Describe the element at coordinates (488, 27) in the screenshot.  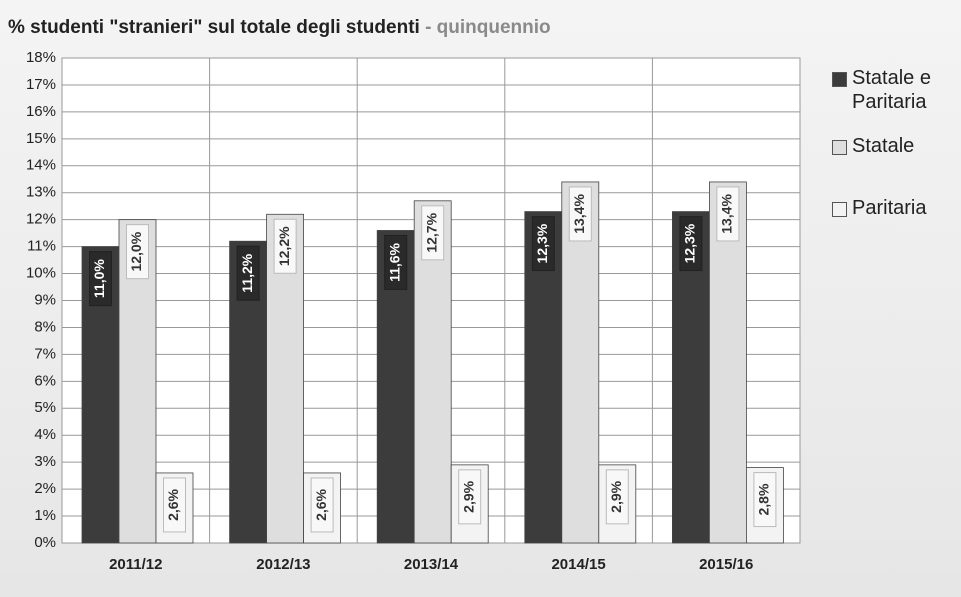
I see `subtitle: - quinquennio` at that location.